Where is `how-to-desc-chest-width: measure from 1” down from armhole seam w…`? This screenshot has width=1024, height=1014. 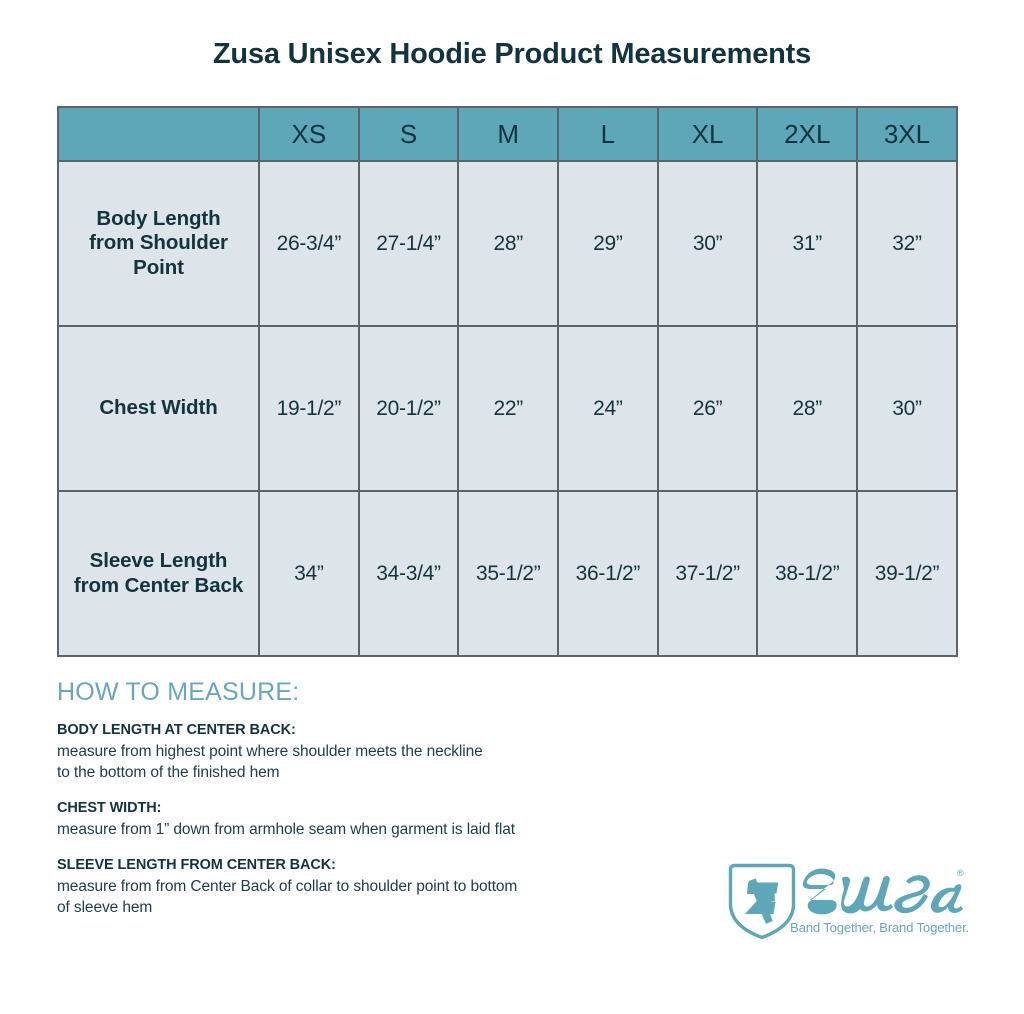 how-to-desc-chest-width: measure from 1” down from armhole seam w… is located at coordinates (286, 829).